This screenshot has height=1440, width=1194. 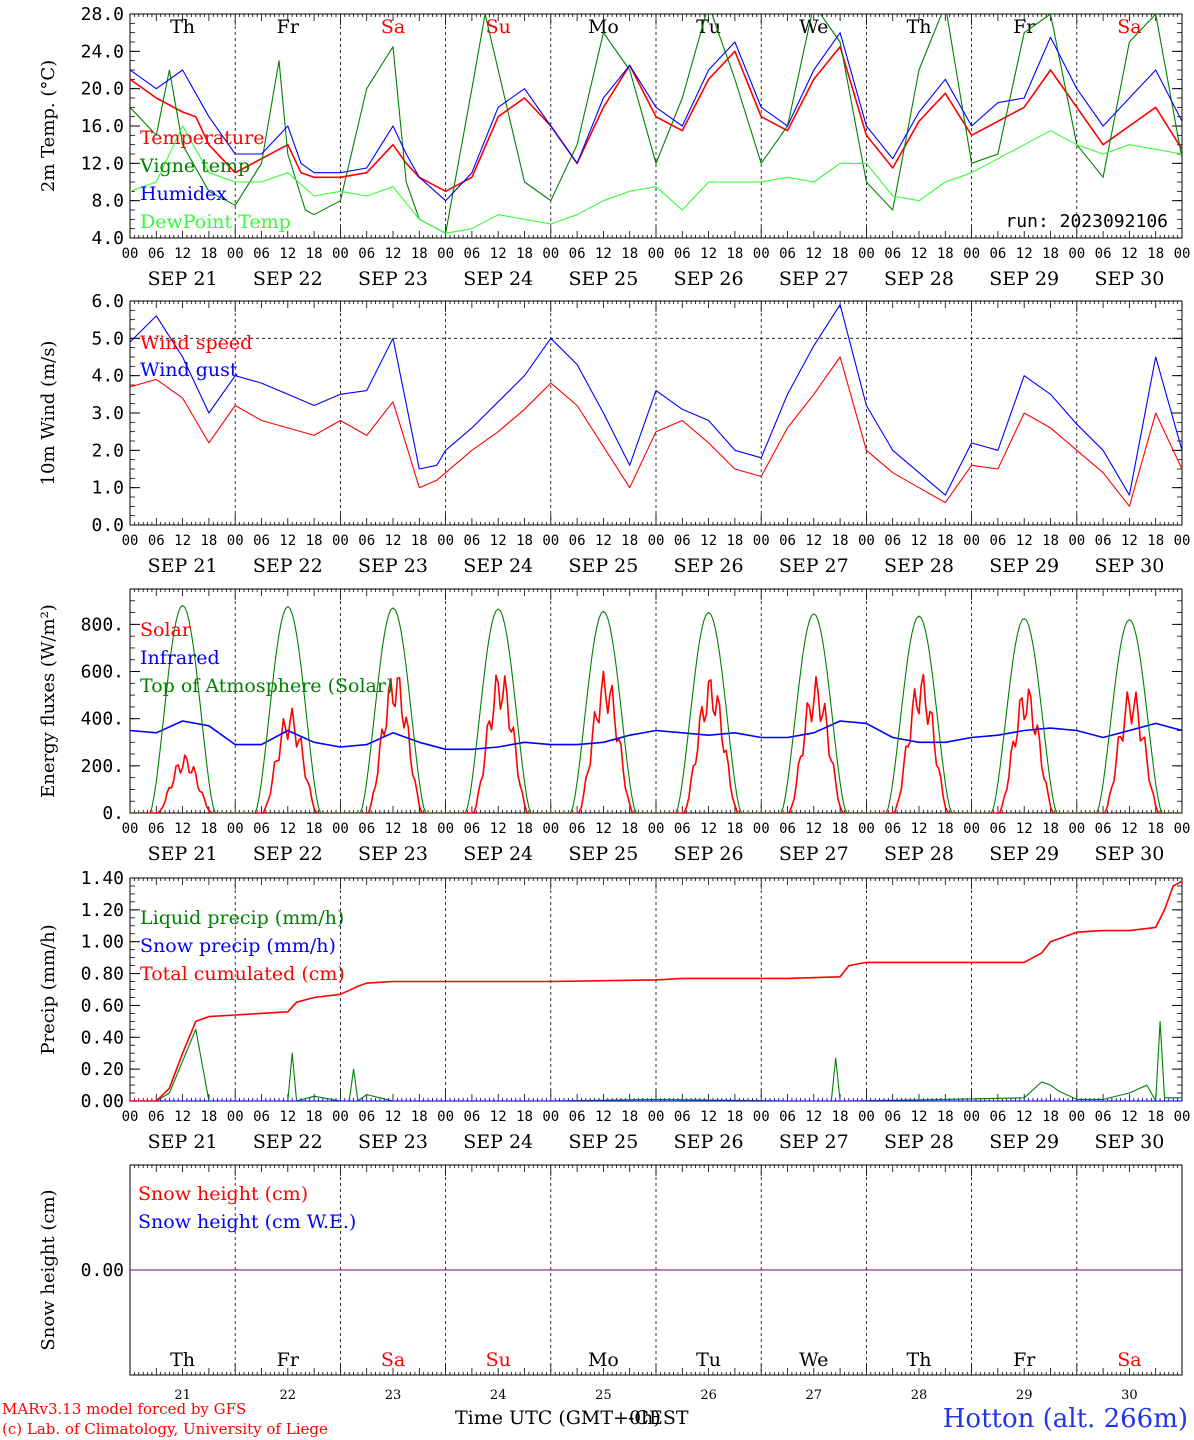 What do you see at coordinates (107, 201) in the screenshot?
I see `y-tick-label: 8.0` at bounding box center [107, 201].